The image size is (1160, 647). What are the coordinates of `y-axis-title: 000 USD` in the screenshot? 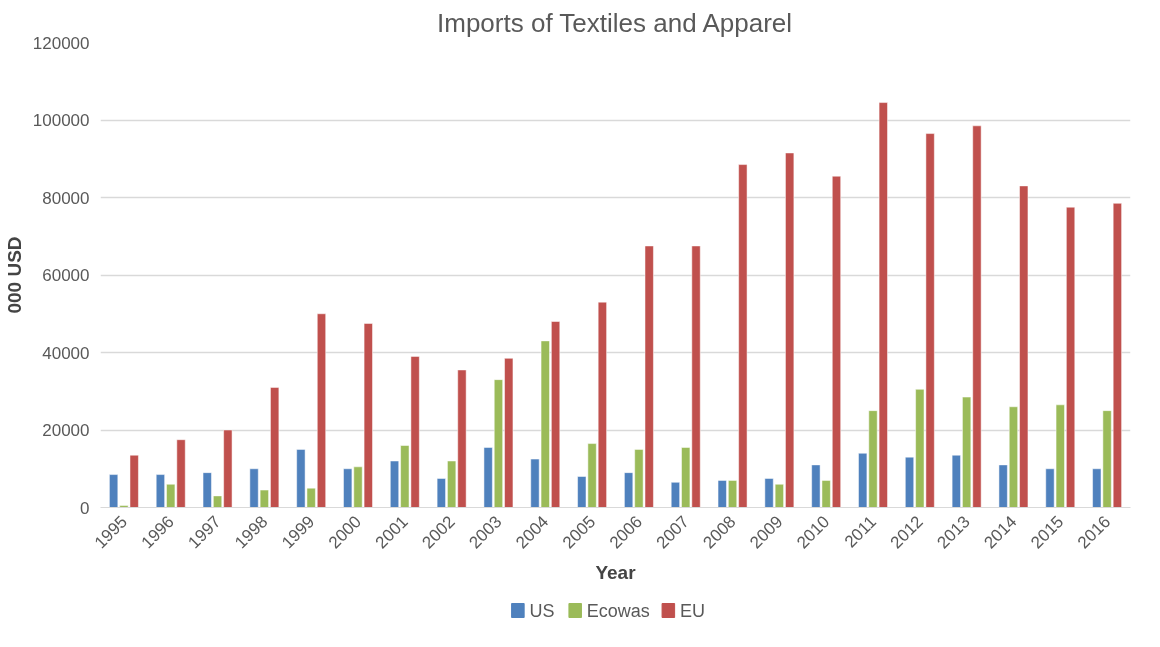 It's located at (14, 275).